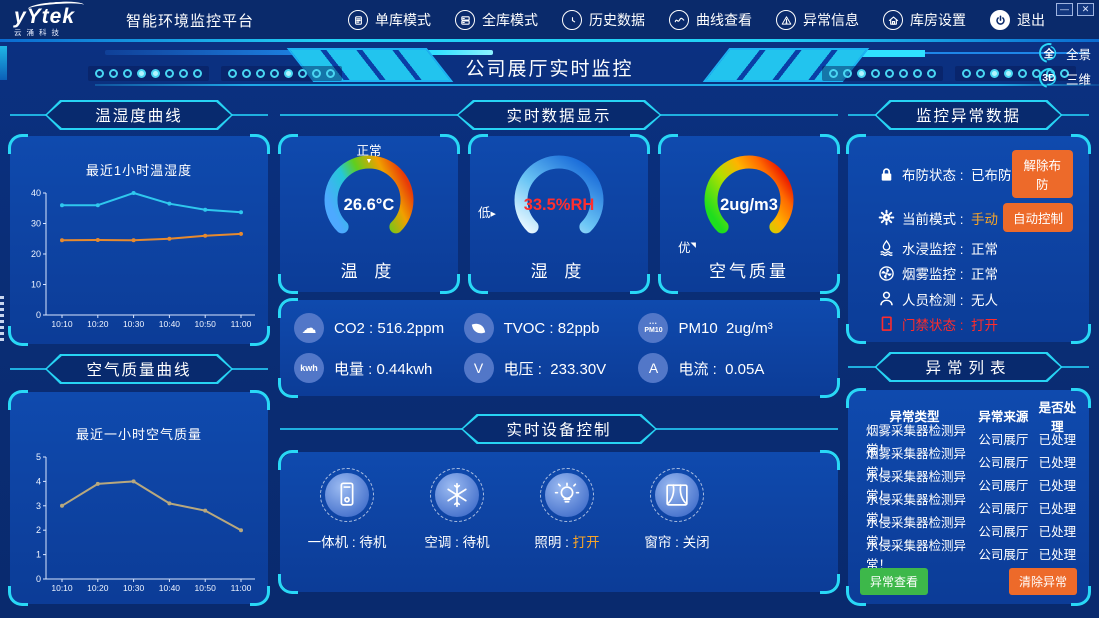 This screenshot has width=1099, height=618. Describe the element at coordinates (567, 525) in the screenshot. I see `device-lighting-control: 照明 : 打开` at that location.